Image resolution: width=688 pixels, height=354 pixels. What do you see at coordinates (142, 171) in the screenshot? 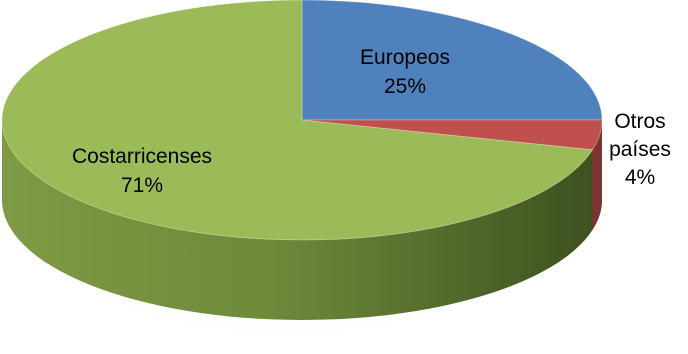
I see `data-label-costarricenses: Costarricenses 71%` at bounding box center [142, 171].